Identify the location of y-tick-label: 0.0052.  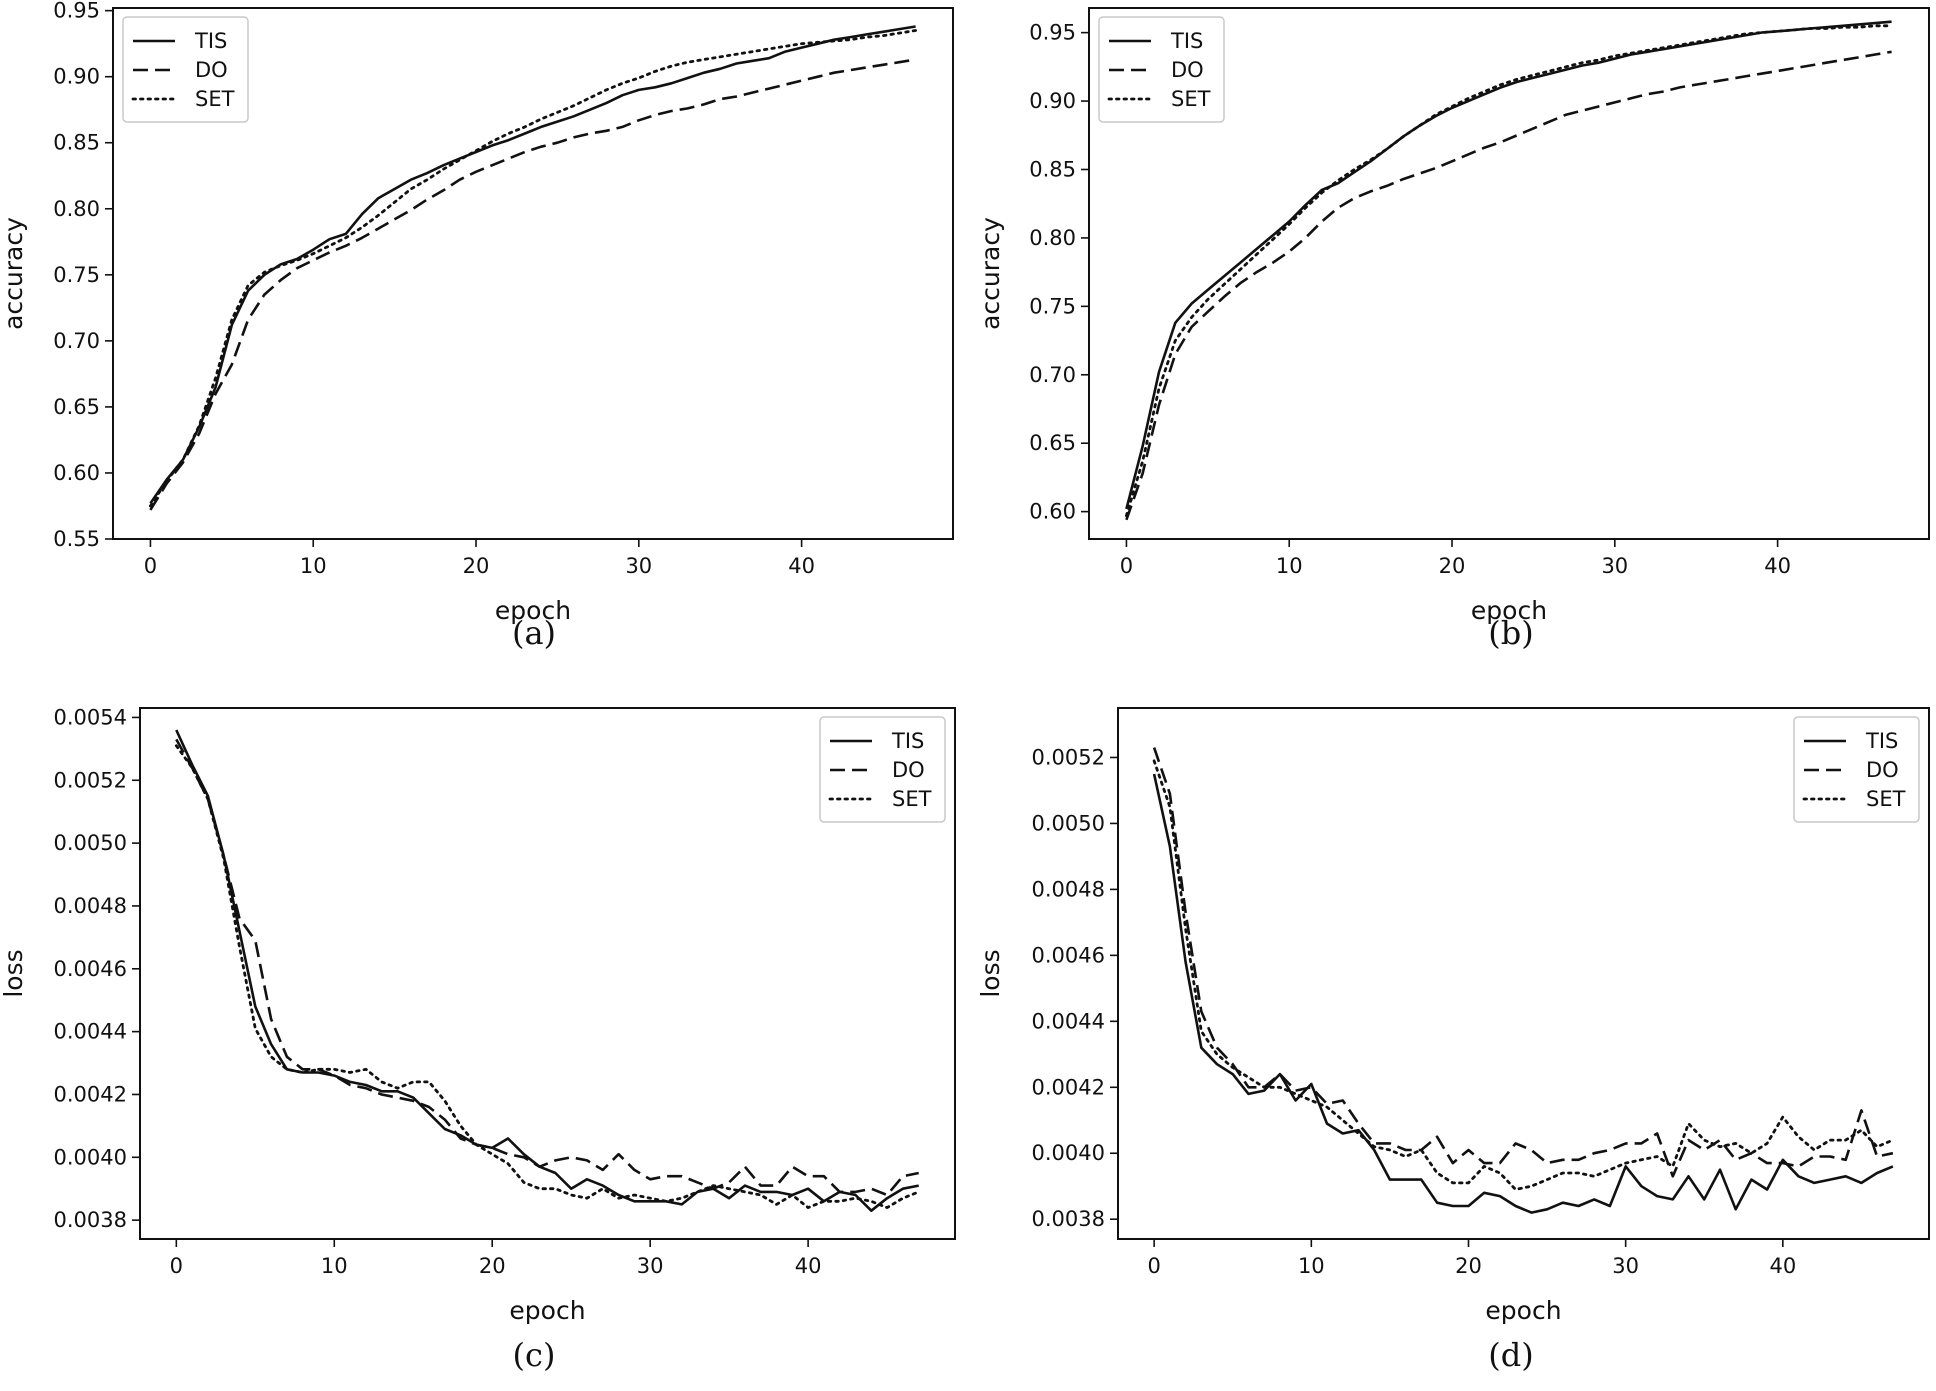
(90, 780).